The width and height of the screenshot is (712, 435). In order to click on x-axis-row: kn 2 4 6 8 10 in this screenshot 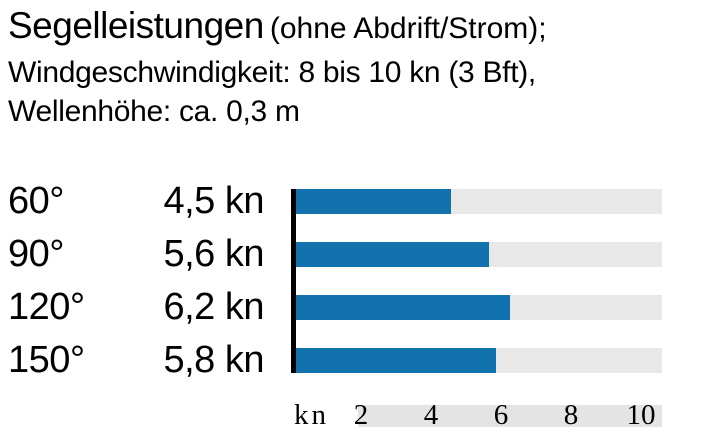, I will do `click(356, 411)`.